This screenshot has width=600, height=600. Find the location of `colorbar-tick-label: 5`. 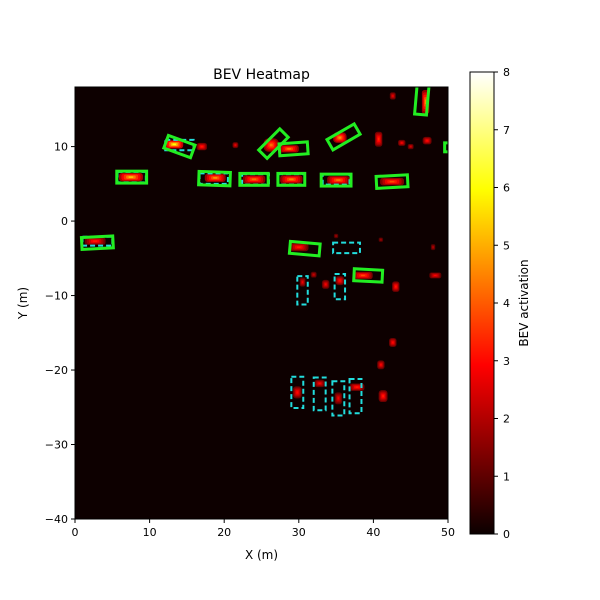

colorbar-tick-label: 5 is located at coordinates (506, 245).